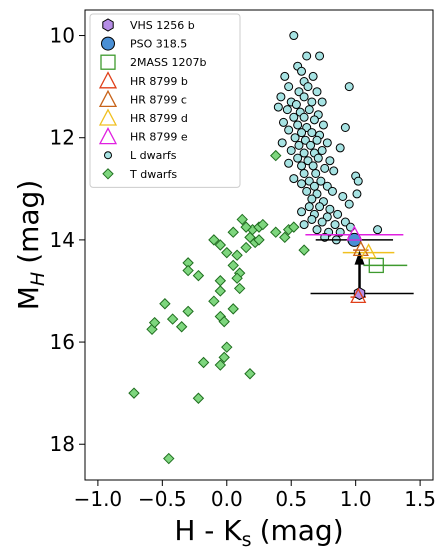 This screenshot has height=555, width=443. Describe the element at coordinates (62, 444) in the screenshot. I see `y-tick-label: 18` at that location.